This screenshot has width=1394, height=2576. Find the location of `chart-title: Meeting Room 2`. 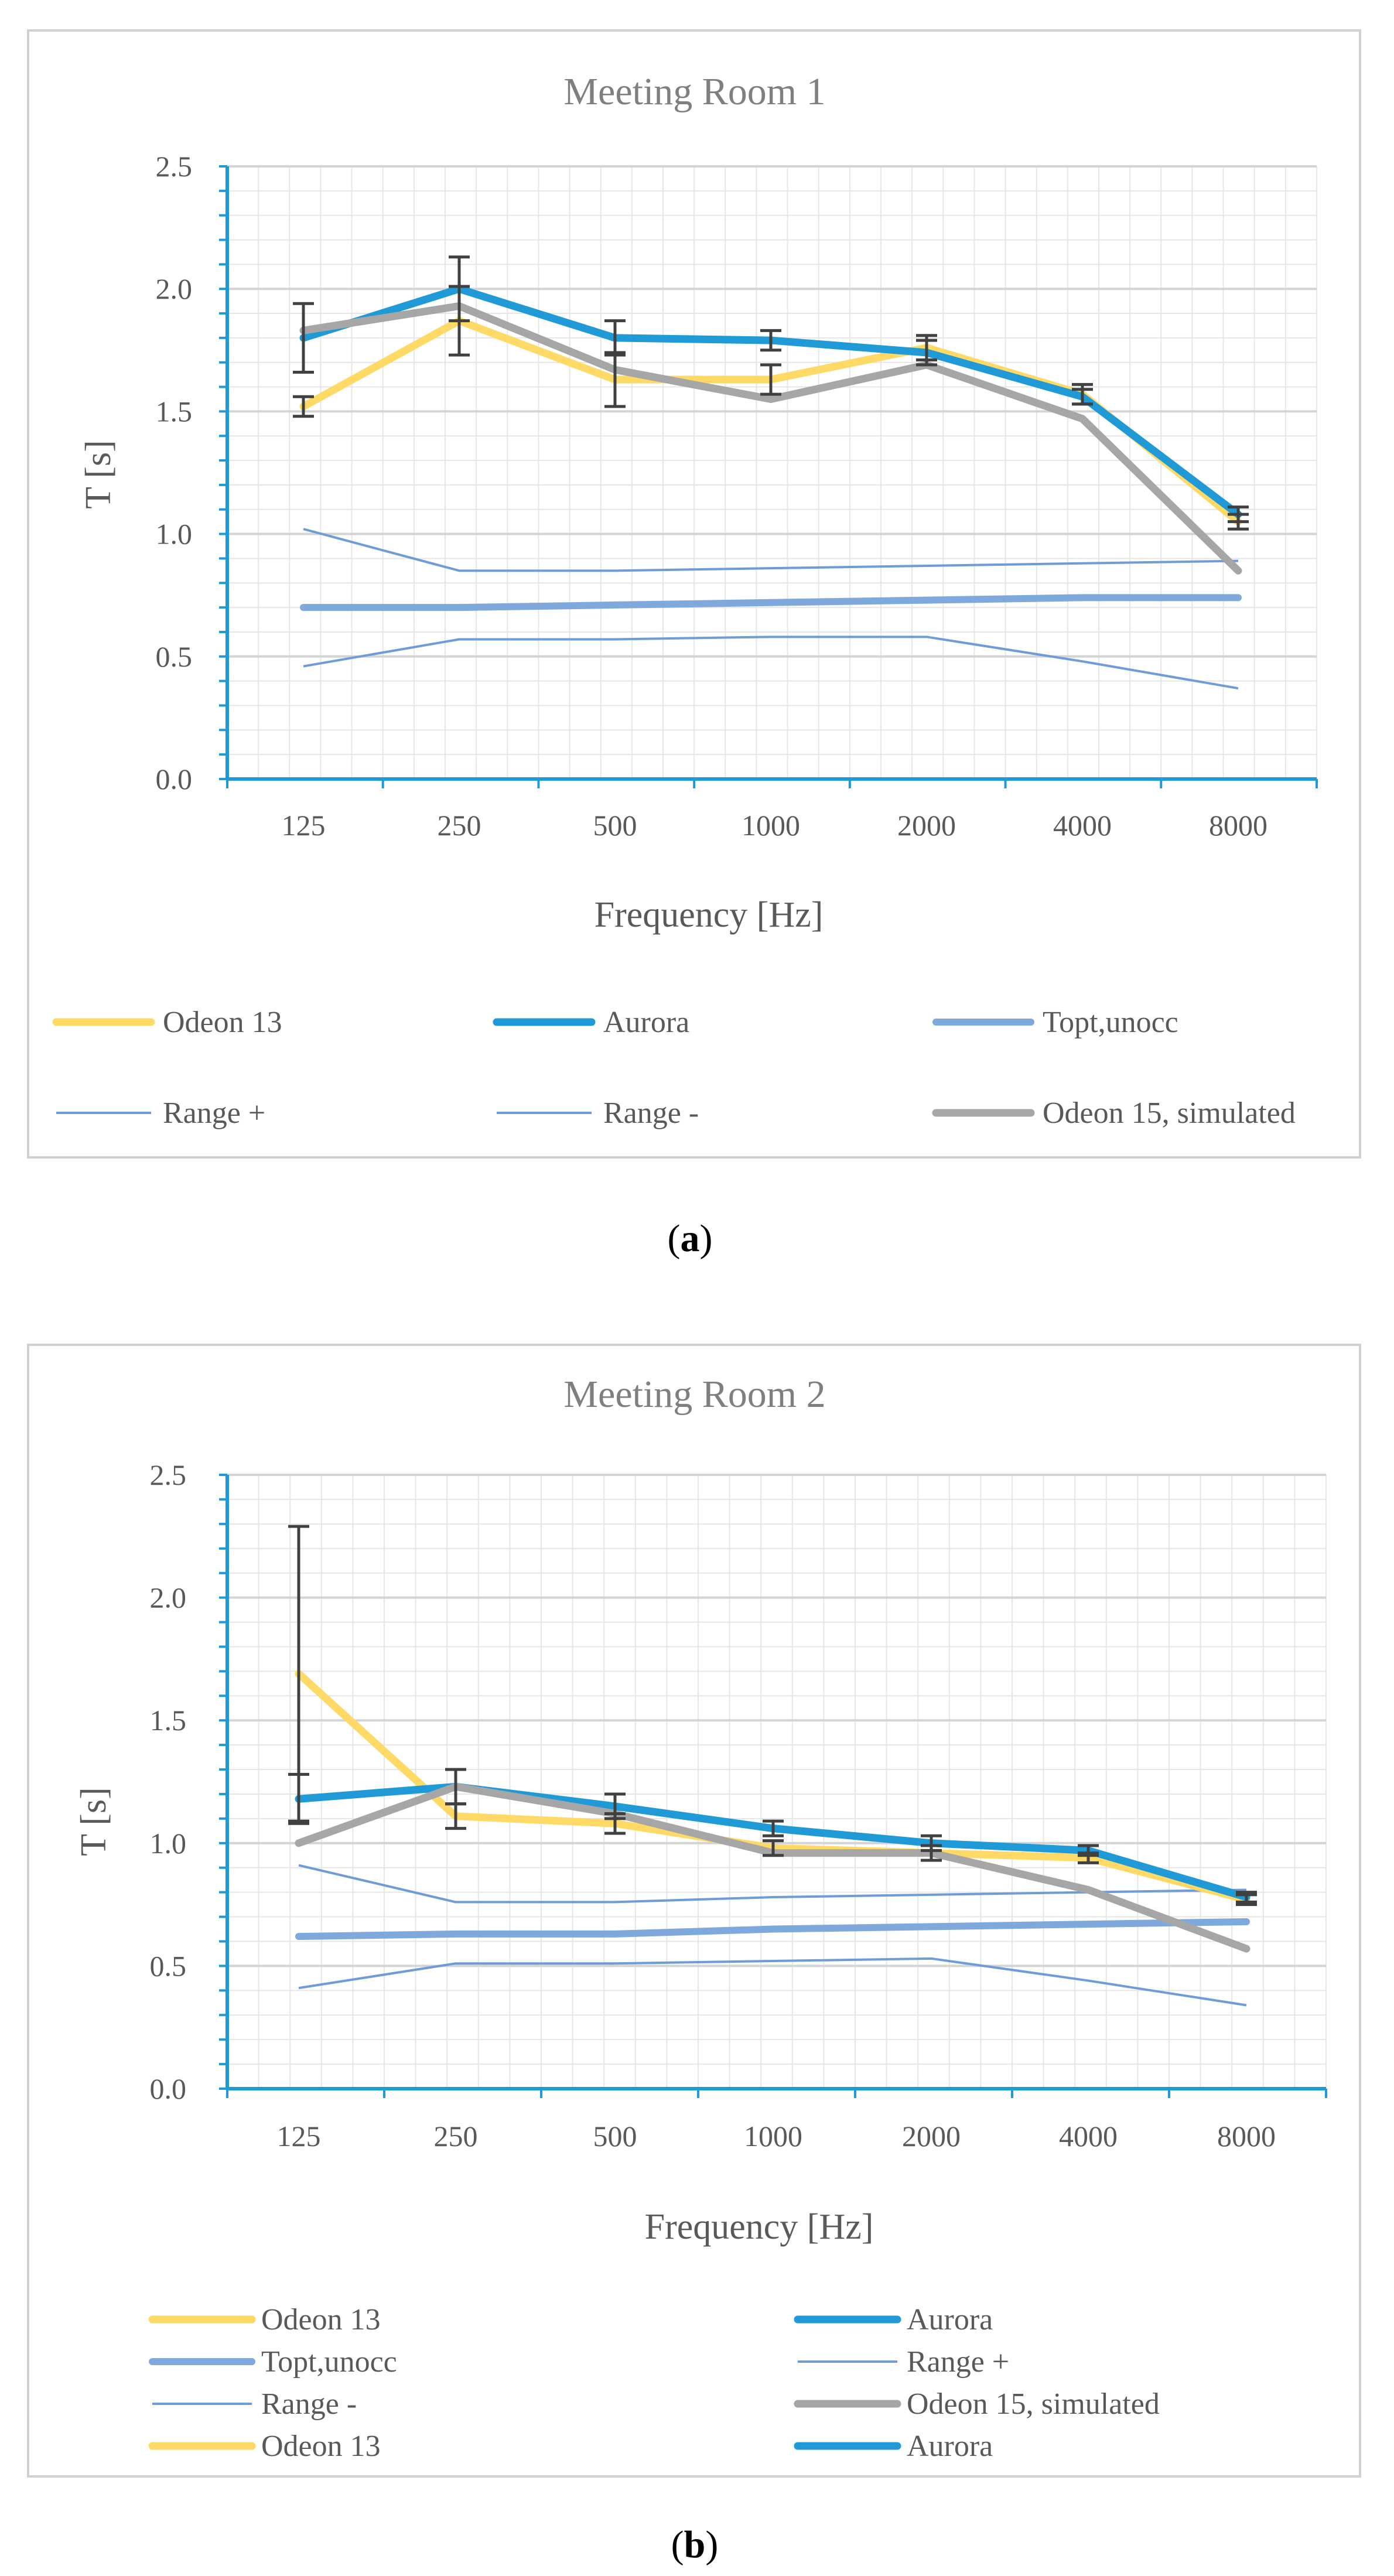

chart-title: Meeting Room 2 is located at coordinates (694, 1395).